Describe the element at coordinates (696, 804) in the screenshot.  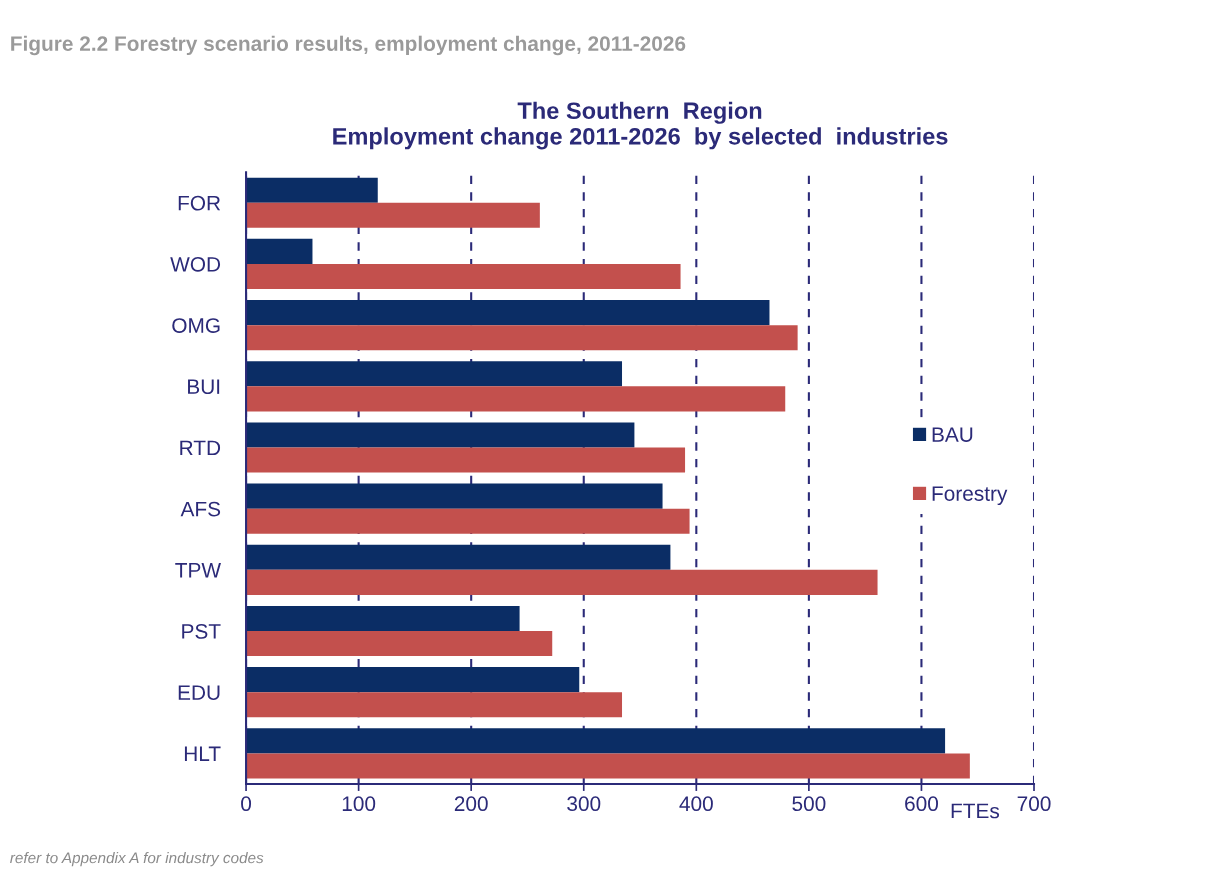
I see `x-tick-label: 400` at that location.